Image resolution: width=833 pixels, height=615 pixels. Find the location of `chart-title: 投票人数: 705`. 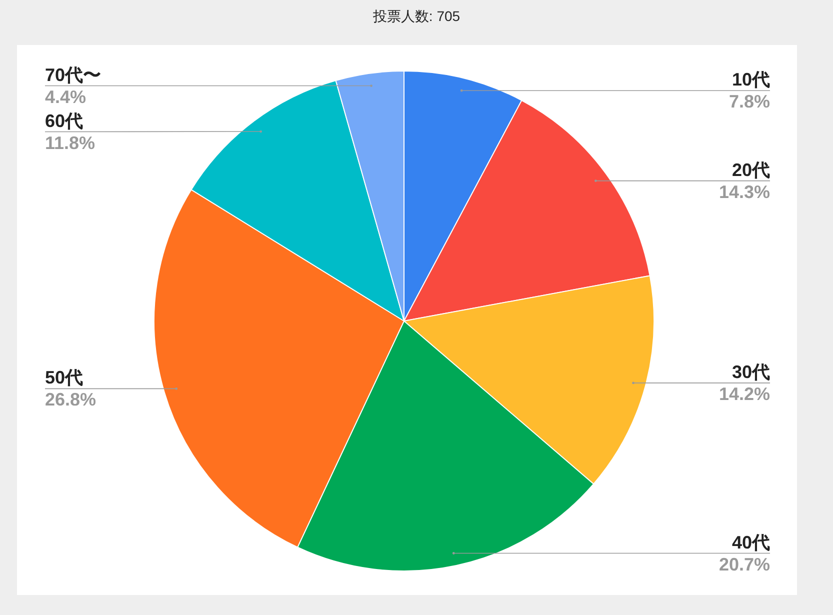

chart-title: 投票人数: 705 is located at coordinates (416, 16).